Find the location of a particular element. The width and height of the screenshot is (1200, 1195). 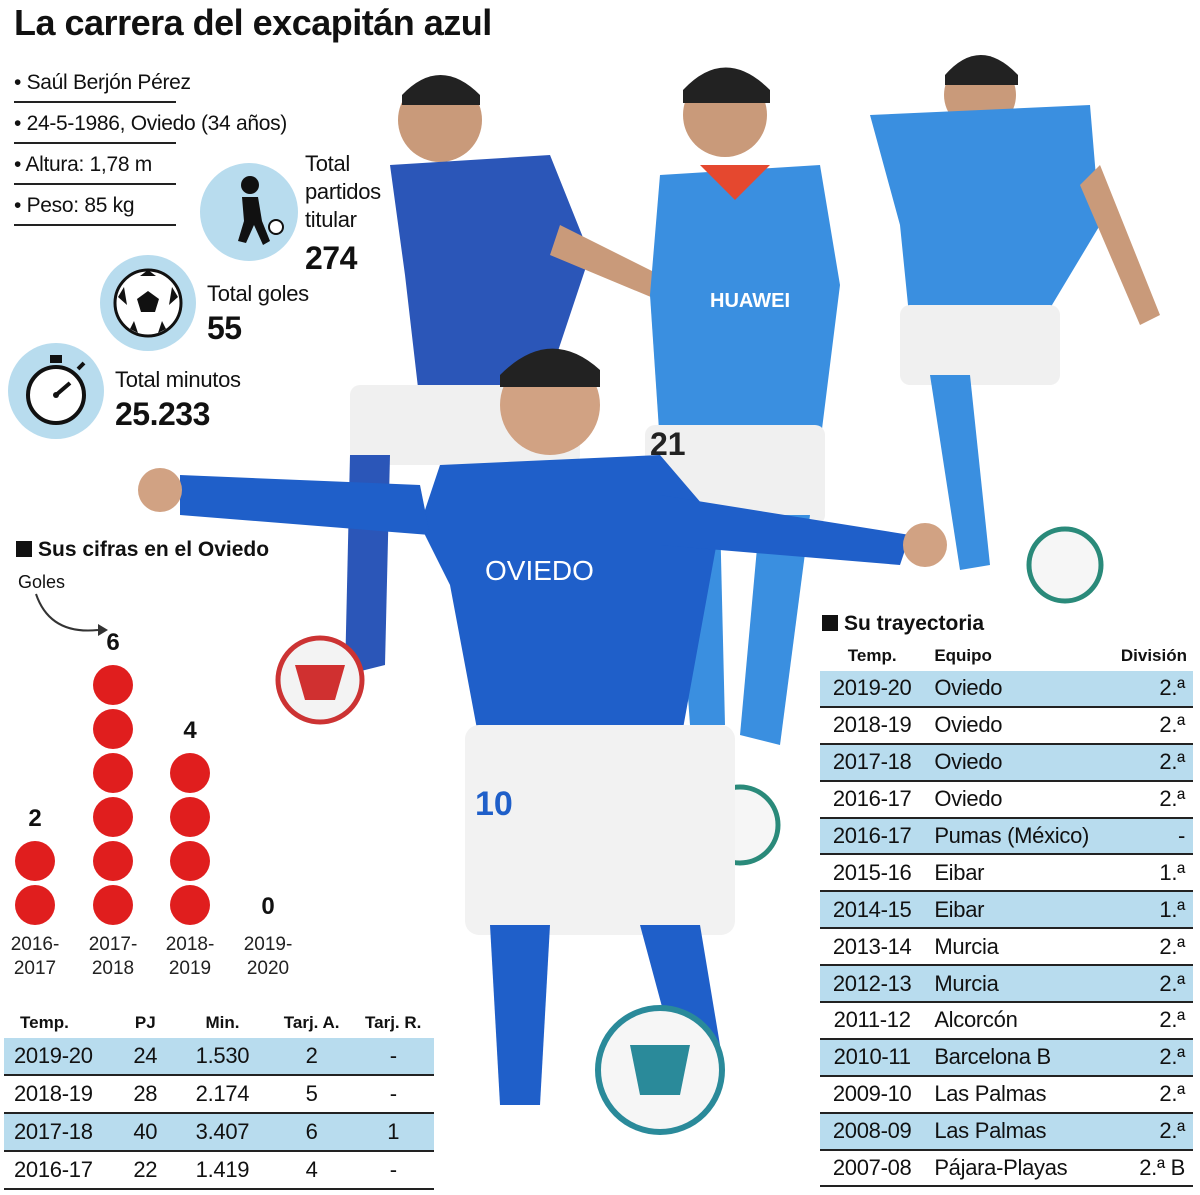

table-row: 2015-16 Eibar 1.ª is located at coordinates (1006, 873).